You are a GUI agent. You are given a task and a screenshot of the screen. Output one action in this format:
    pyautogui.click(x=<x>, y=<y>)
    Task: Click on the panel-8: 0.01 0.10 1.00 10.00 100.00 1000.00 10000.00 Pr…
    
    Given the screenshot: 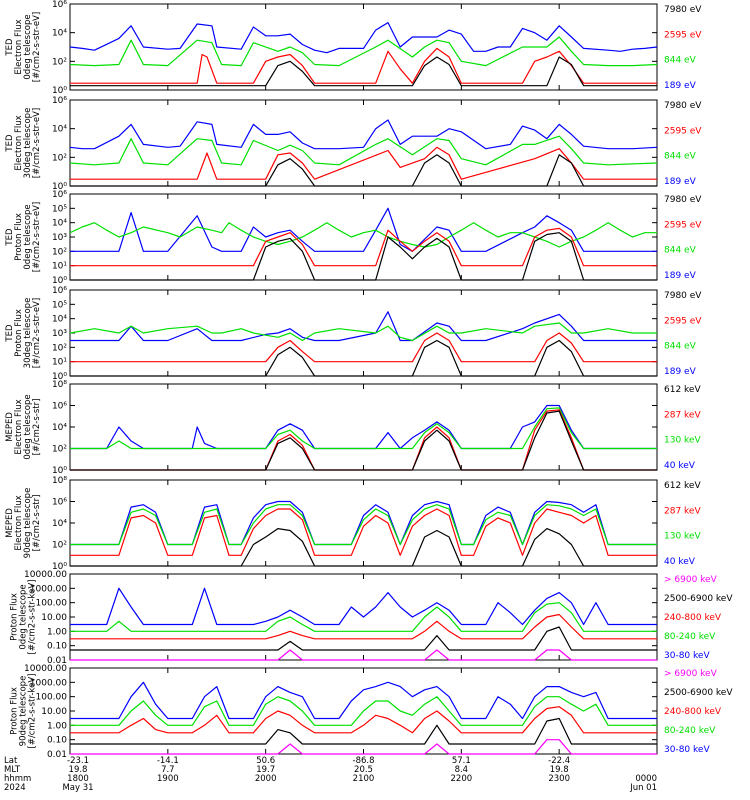 What is the action you would take?
    pyautogui.click(x=372, y=712)
    